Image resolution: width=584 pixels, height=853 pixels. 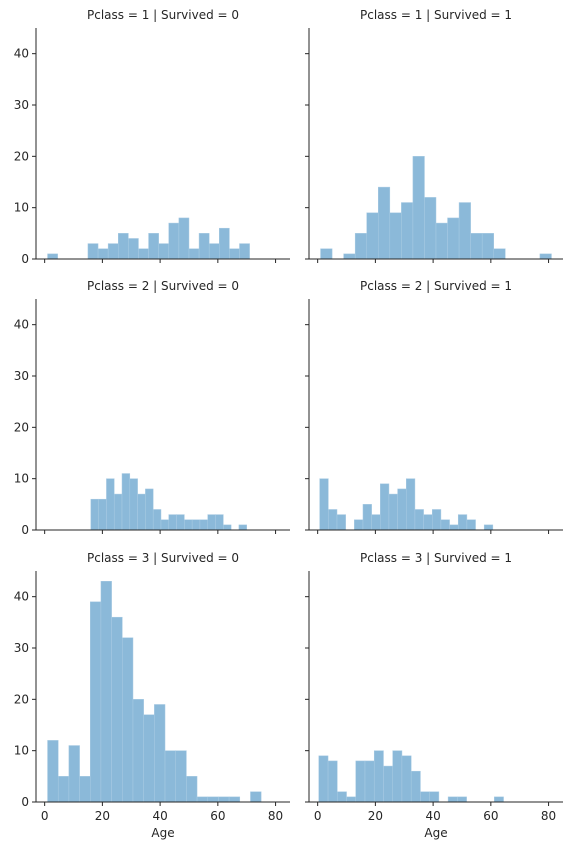 What do you see at coordinates (436, 558) in the screenshot?
I see `panel-title: Pclass = 3 | Survived = 1` at bounding box center [436, 558].